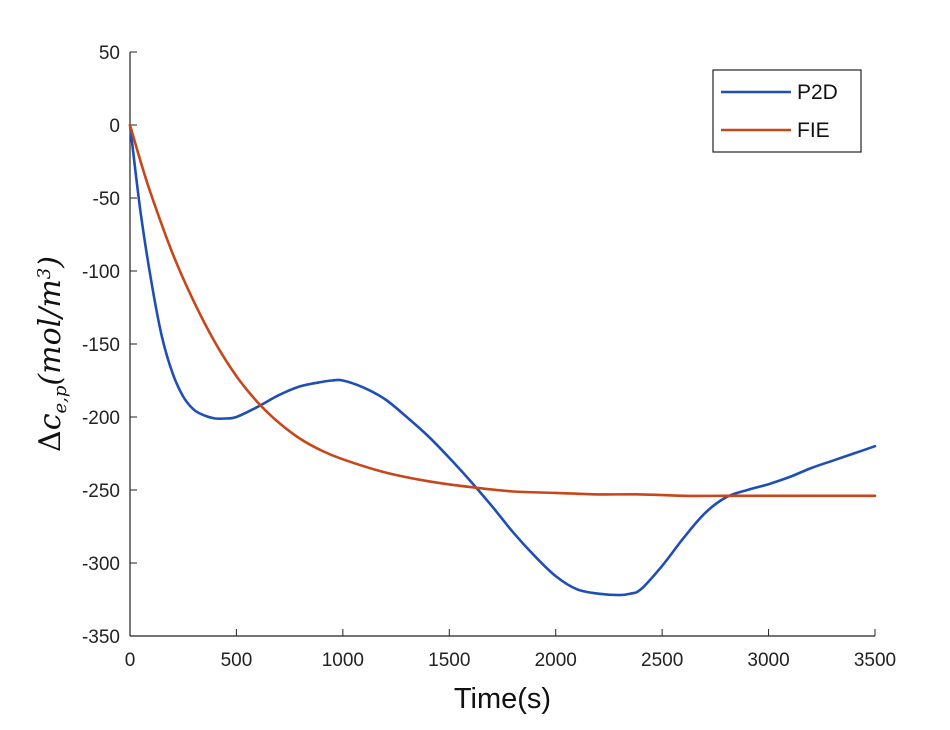  Describe the element at coordinates (502, 699) in the screenshot. I see `x-axis-label: Time(s)` at that location.